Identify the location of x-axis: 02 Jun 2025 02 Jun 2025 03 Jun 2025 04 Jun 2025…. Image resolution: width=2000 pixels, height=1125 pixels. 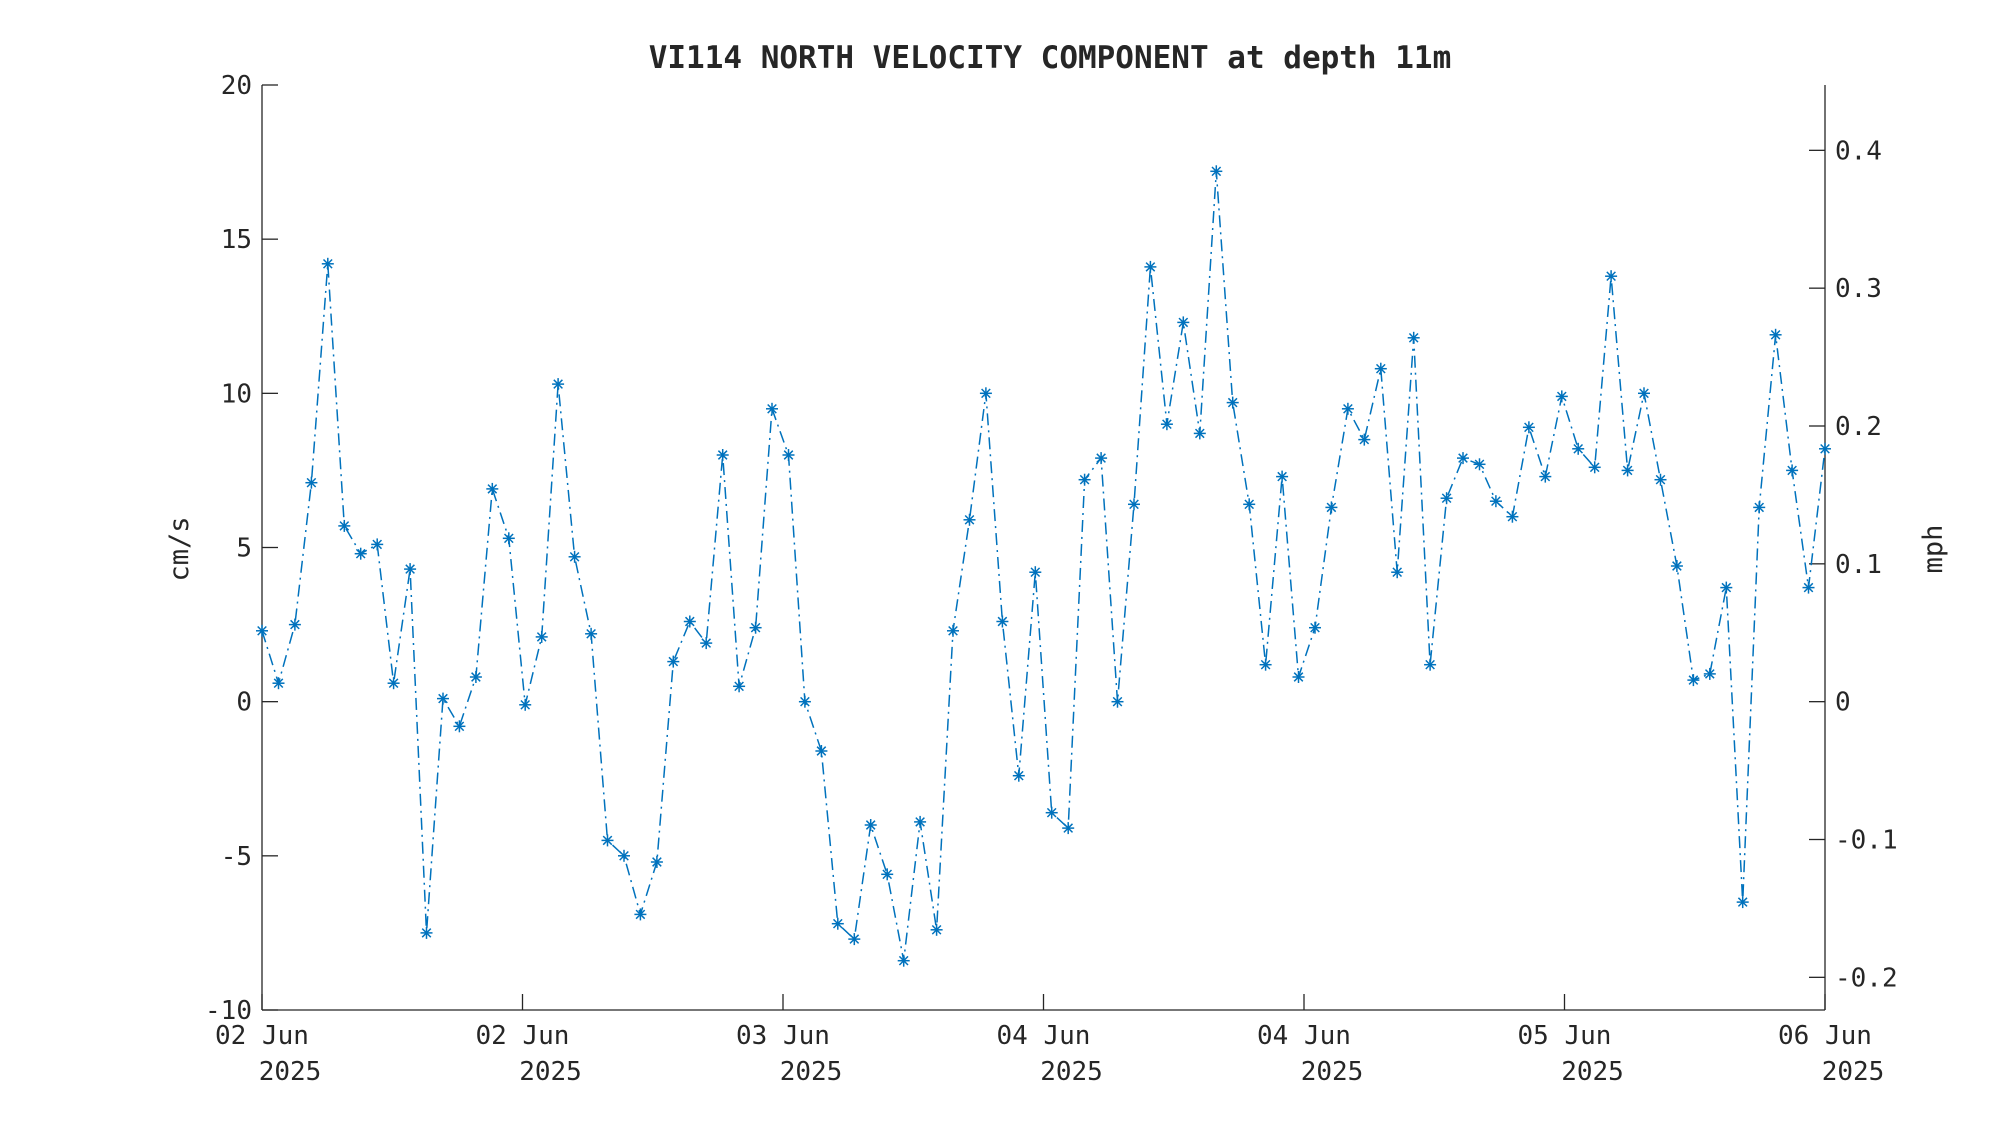
(1049, 1040).